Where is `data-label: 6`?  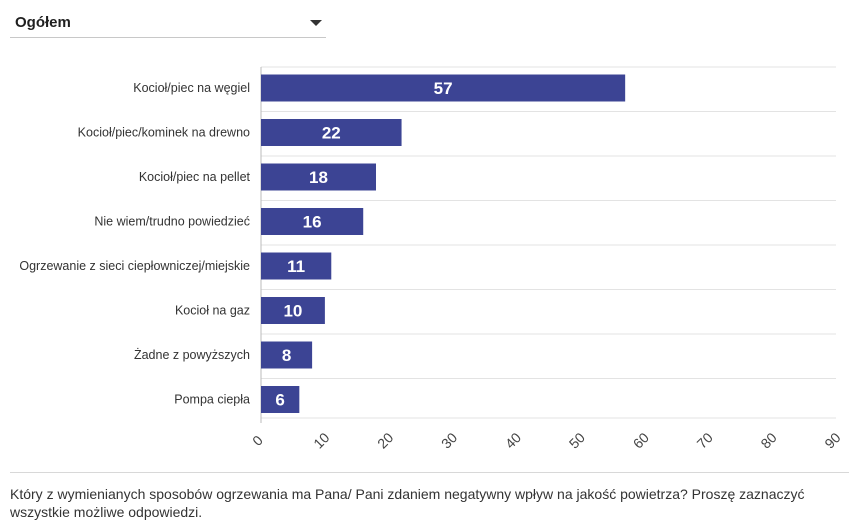 data-label: 6 is located at coordinates (279, 400).